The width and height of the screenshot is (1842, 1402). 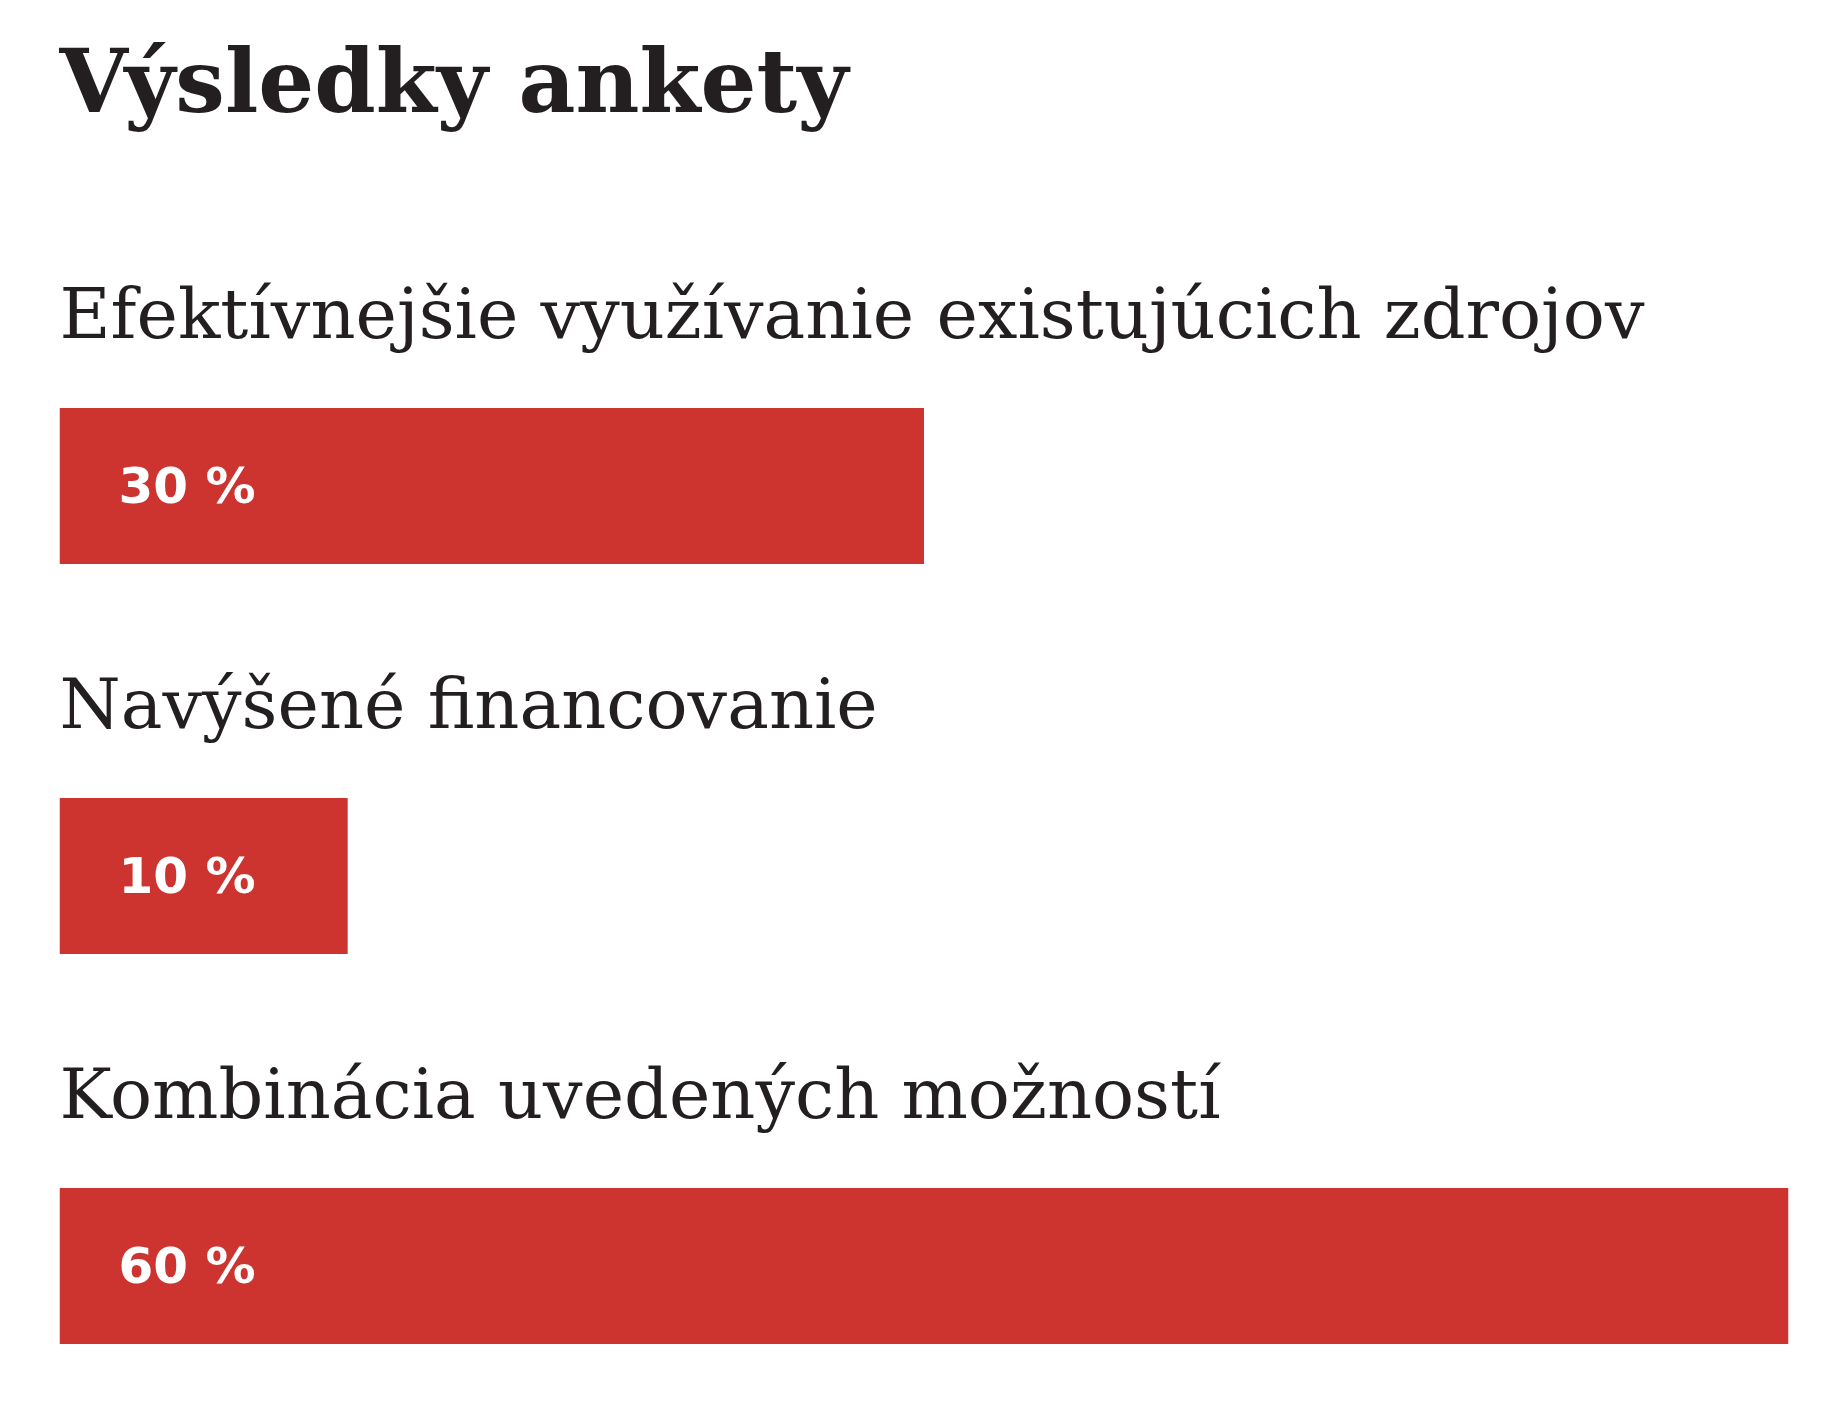 What do you see at coordinates (187, 1266) in the screenshot?
I see `data-label: 60 %` at bounding box center [187, 1266].